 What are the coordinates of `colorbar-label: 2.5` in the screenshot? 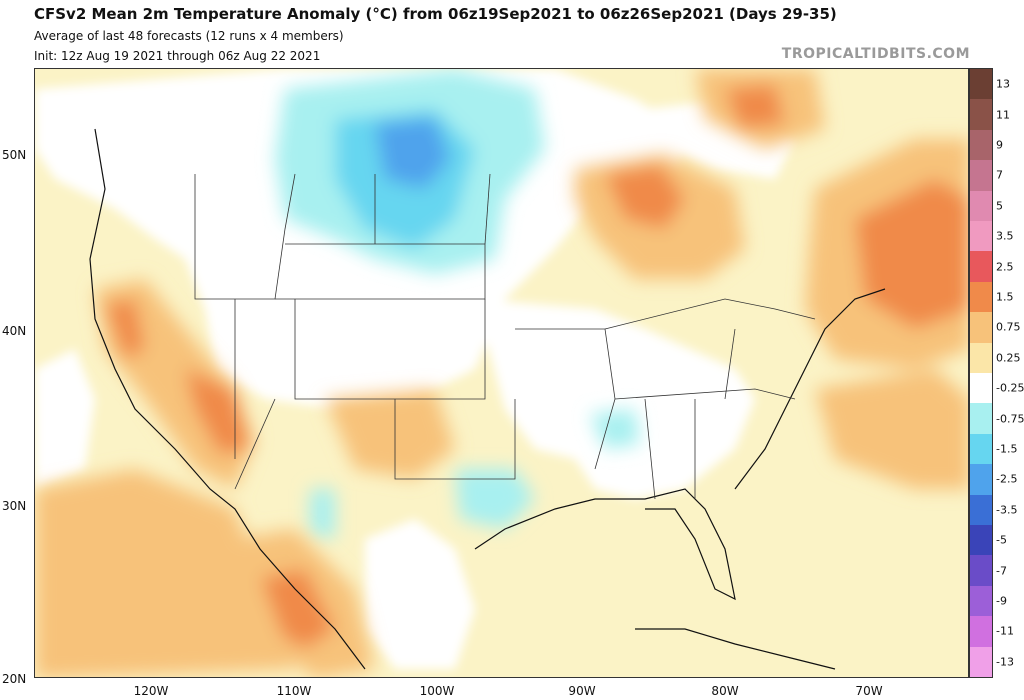 It's located at (1005, 267).